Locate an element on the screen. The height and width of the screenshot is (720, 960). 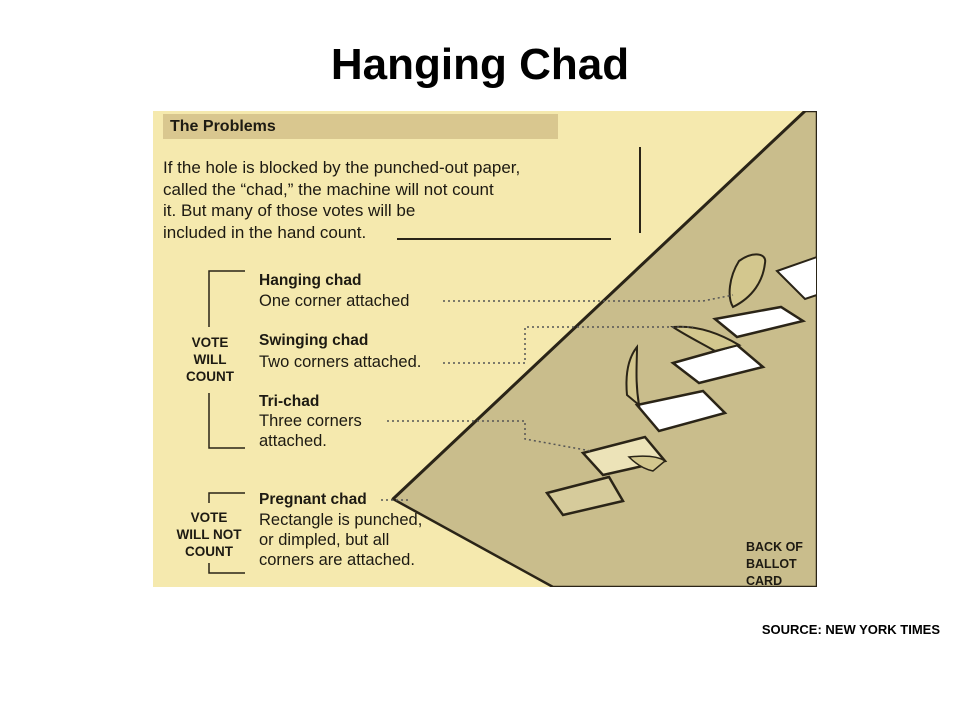
chad-hanging-flap is located at coordinates (747, 281).